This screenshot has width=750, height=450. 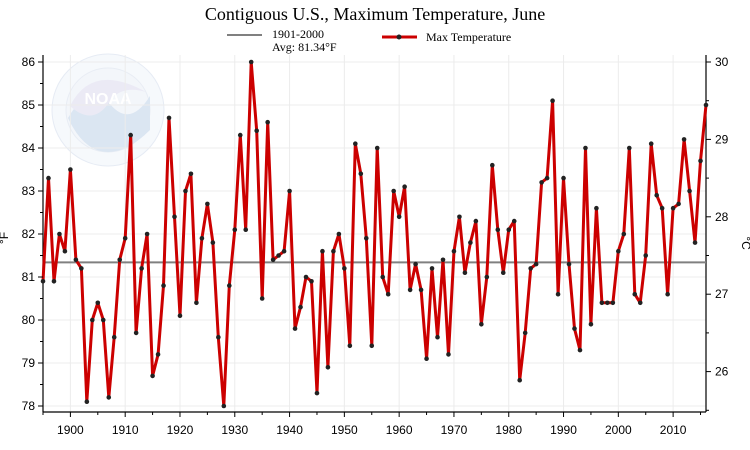 I want to click on y-tick-label: 79, so click(x=29, y=363).